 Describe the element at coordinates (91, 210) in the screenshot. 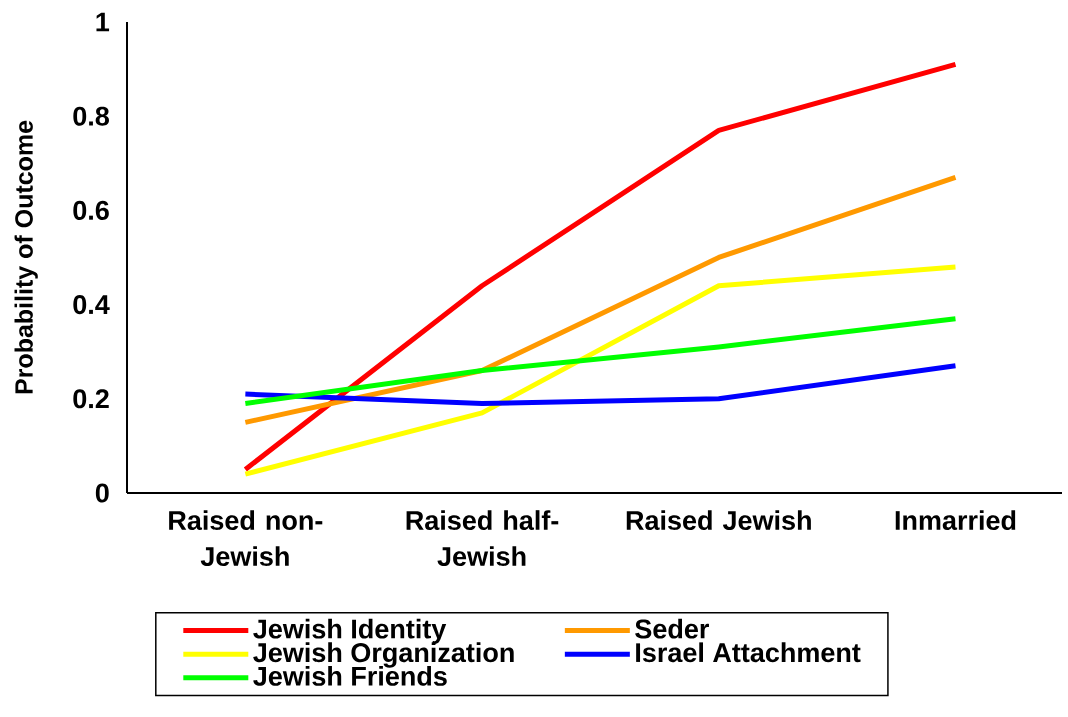

I see `y-tick-label: 0.6` at that location.